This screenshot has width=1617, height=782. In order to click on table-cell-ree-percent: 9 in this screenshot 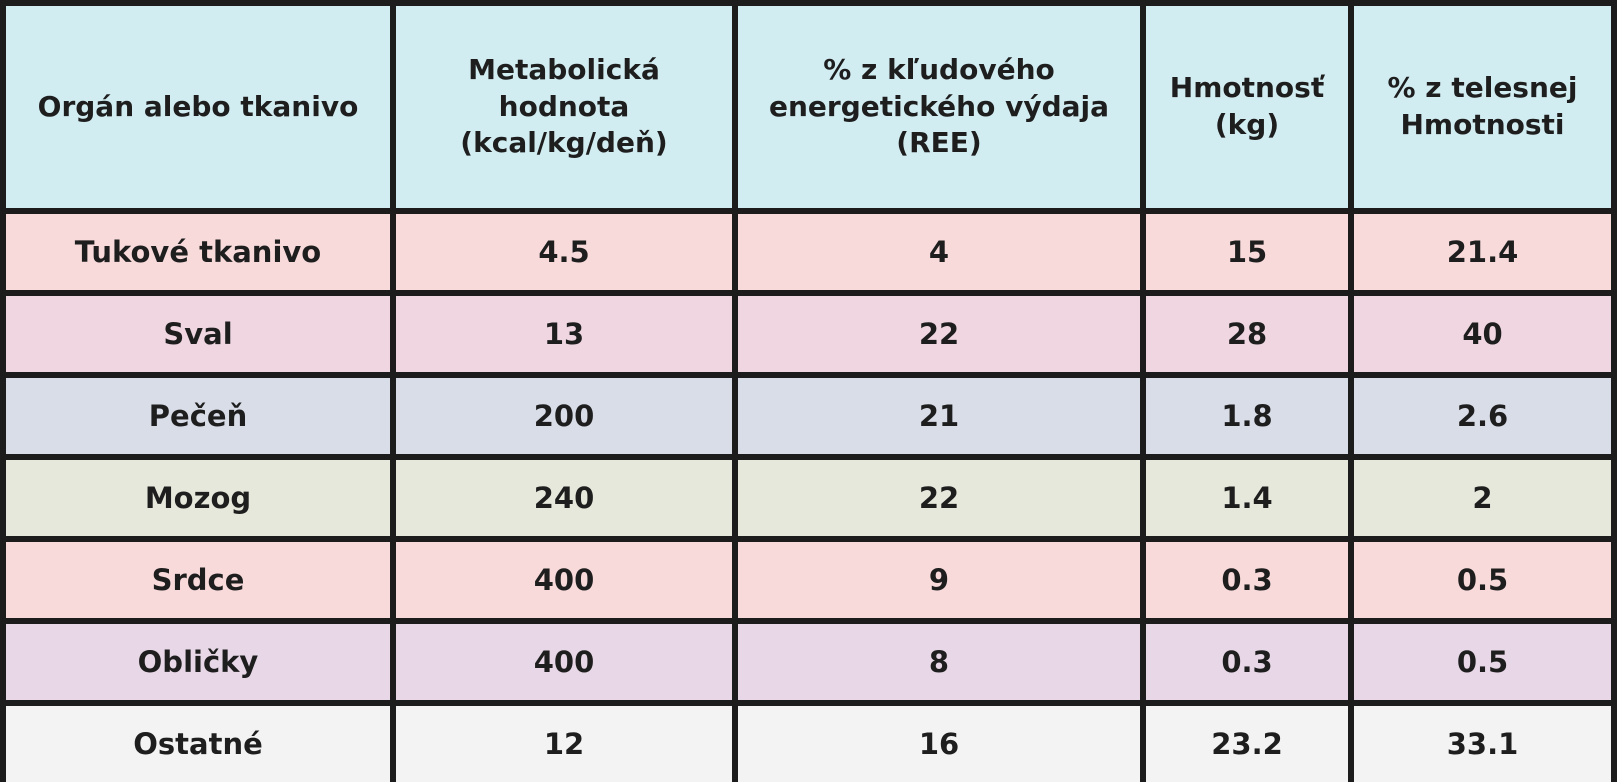, I will do `click(939, 580)`.